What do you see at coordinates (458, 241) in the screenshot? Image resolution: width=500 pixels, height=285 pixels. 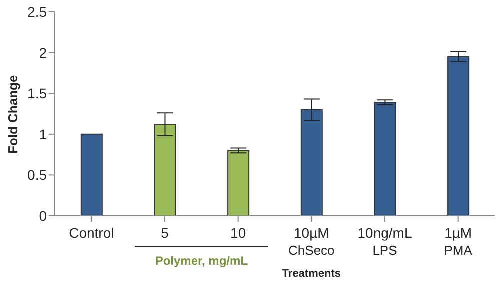 I see `x-tick-label: 1µM PMA` at bounding box center [458, 241].